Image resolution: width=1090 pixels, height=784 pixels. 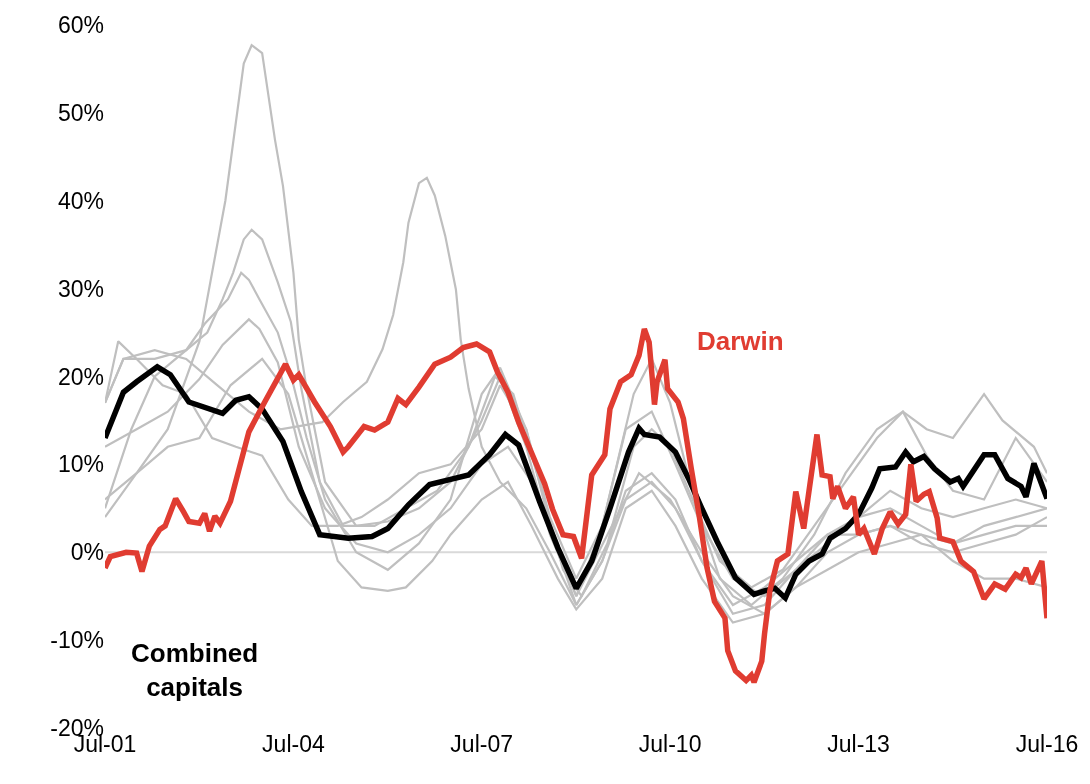 I want to click on y-tick-label: 10%, so click(x=80, y=464).